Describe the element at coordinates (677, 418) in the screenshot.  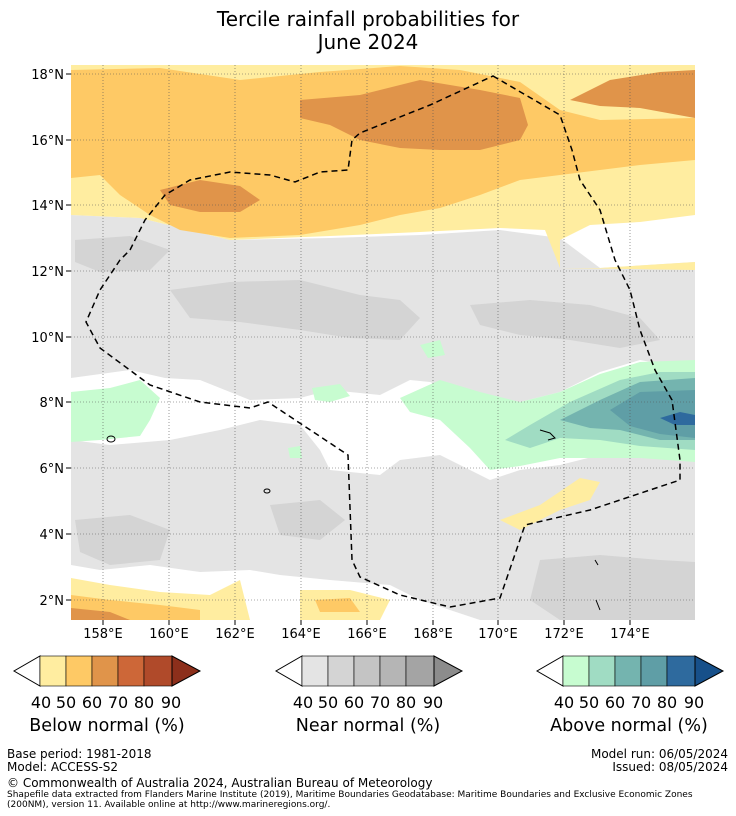
I see `above-normal-80-east` at that location.